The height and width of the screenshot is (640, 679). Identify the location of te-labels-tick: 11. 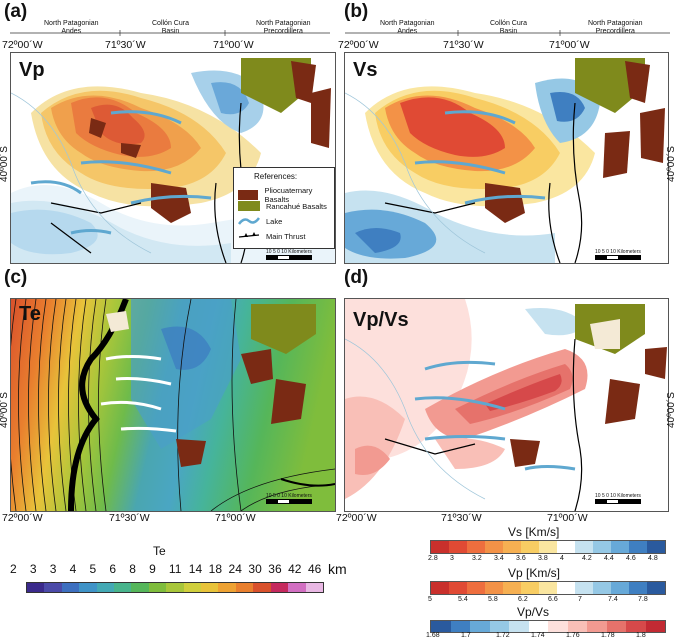
(175, 569).